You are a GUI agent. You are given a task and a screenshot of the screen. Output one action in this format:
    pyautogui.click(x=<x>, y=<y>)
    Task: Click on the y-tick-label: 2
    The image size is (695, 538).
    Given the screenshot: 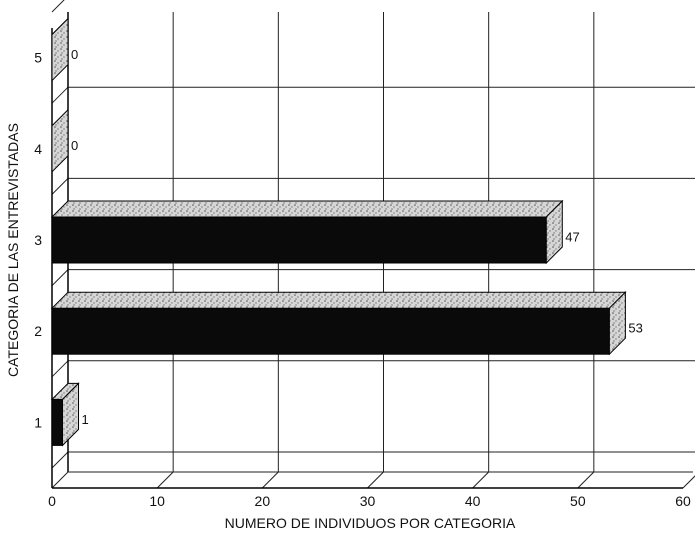 What is the action you would take?
    pyautogui.click(x=38, y=331)
    